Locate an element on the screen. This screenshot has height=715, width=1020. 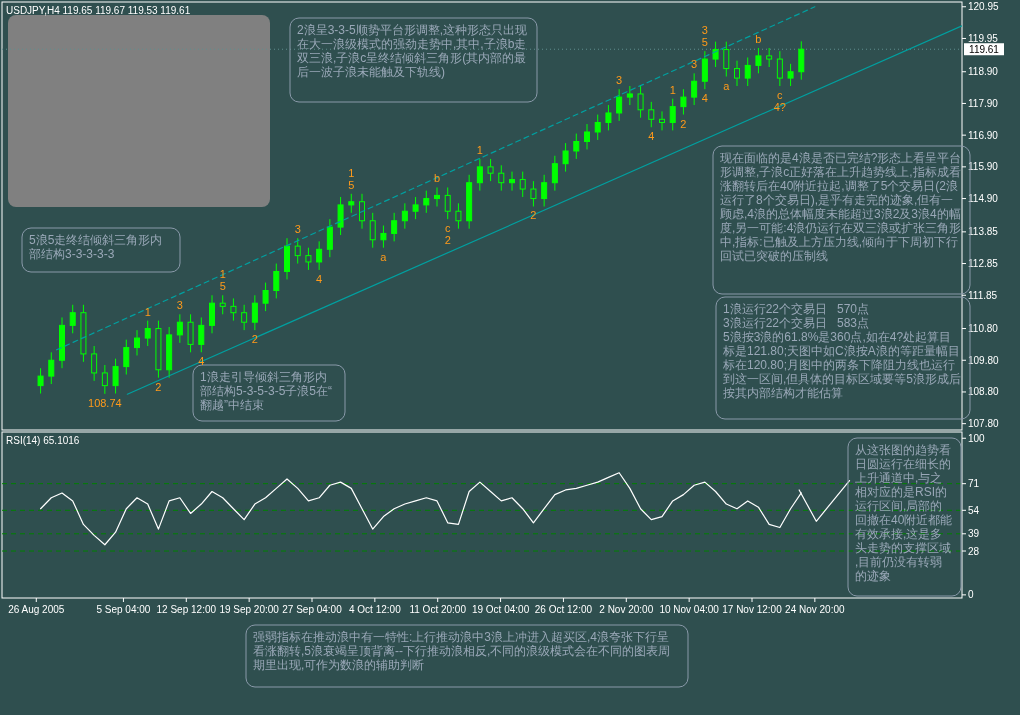
y-tick-label: 108.80 is located at coordinates (984, 392).